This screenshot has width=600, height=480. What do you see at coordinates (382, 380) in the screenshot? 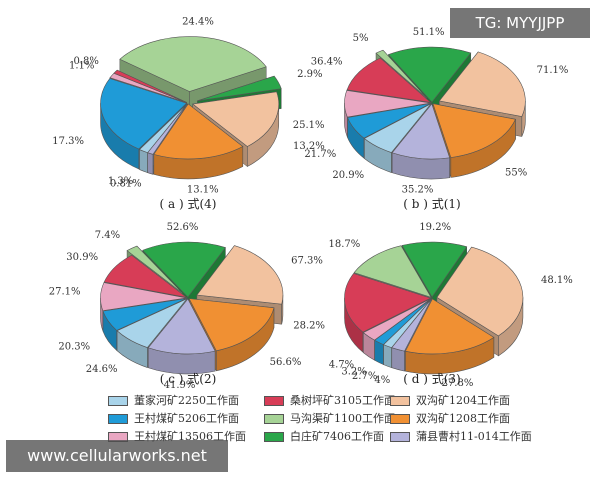
I see `pie-data-label: 4%` at bounding box center [382, 380].